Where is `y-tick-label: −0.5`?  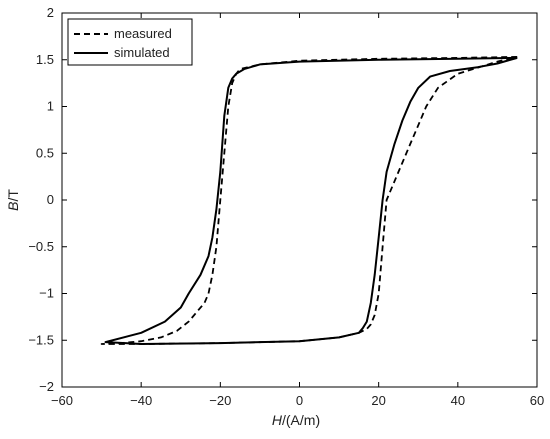 y-tick-label: −0.5 is located at coordinates (41, 246).